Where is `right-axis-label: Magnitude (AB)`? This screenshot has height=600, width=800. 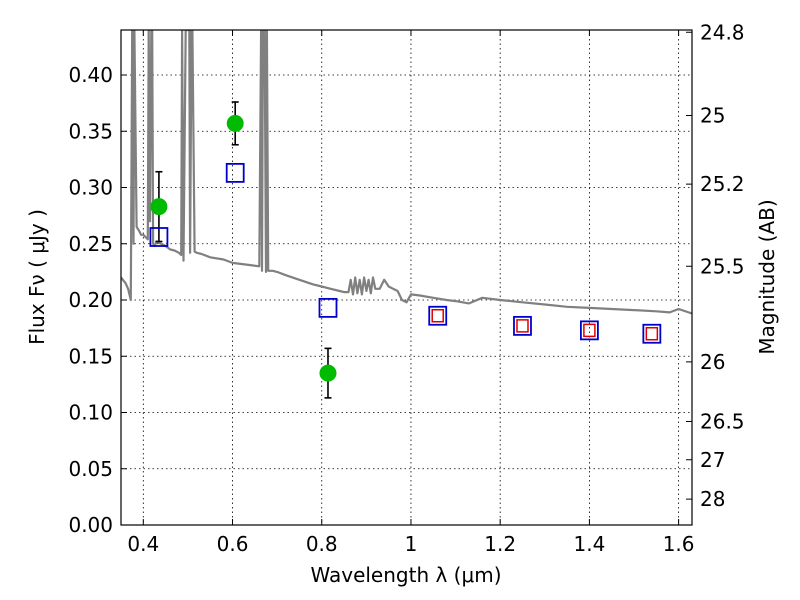 right-axis-label: Magnitude (AB) is located at coordinates (767, 276).